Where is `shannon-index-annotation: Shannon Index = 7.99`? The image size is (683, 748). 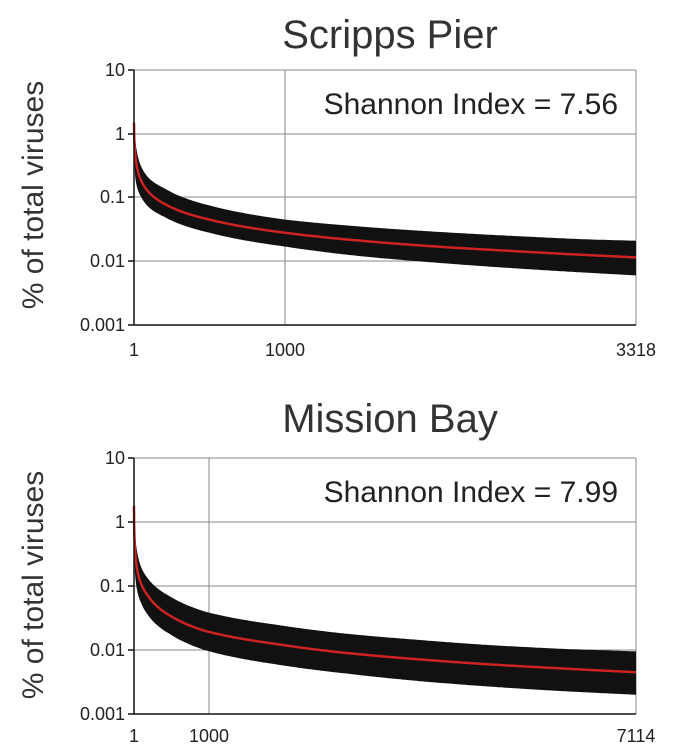
shannon-index-annotation: Shannon Index = 7.99 is located at coordinates (471, 492).